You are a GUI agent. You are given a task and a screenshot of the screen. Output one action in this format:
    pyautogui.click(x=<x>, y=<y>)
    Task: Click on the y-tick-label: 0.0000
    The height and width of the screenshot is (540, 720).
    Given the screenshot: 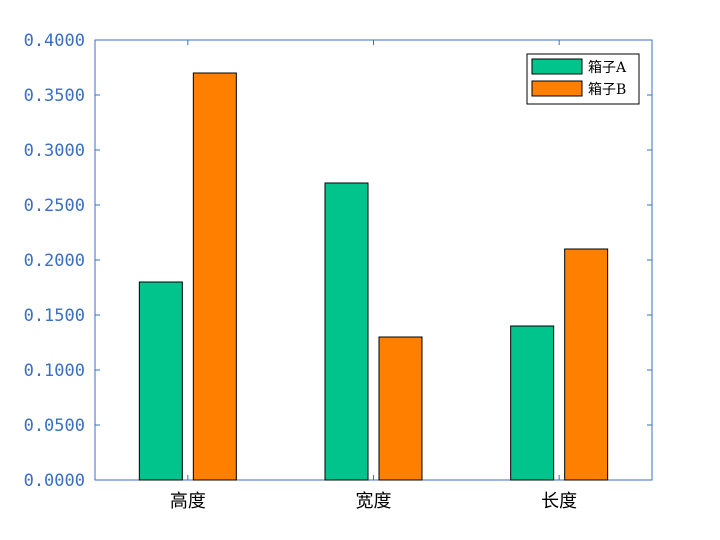 What is the action you would take?
    pyautogui.click(x=54, y=481)
    